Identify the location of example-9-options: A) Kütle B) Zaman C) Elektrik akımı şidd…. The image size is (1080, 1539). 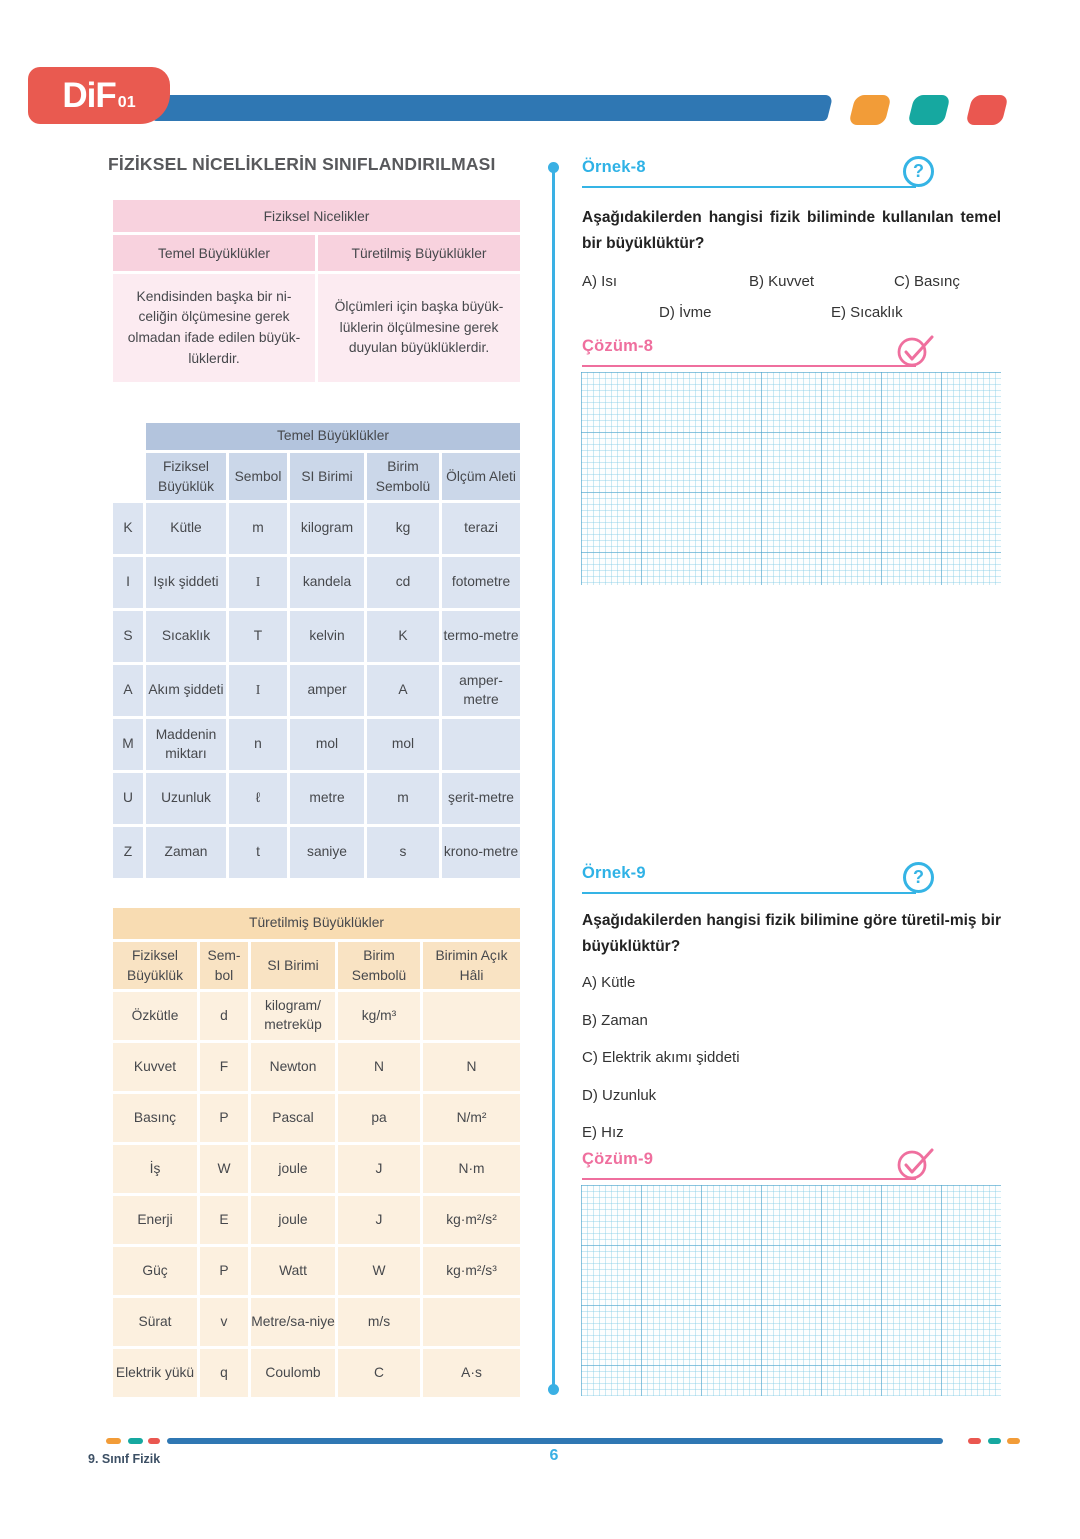
(791, 1066).